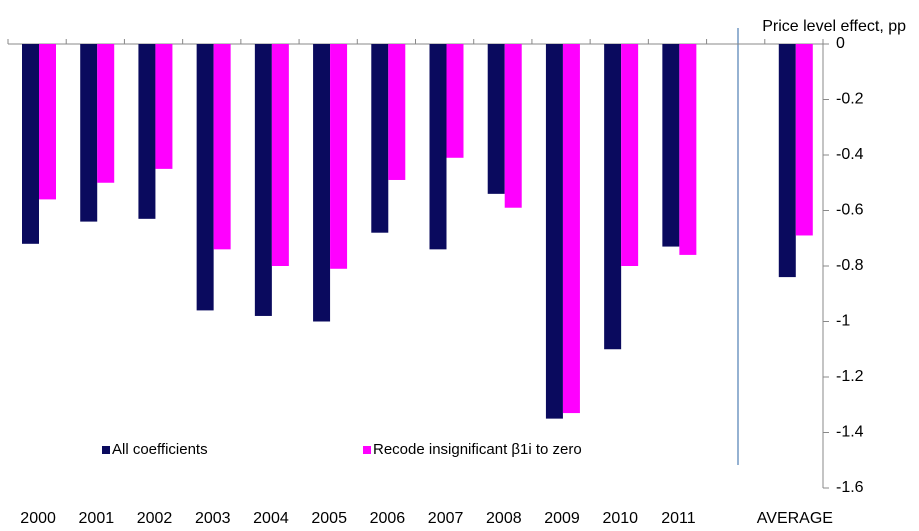  What do you see at coordinates (562, 518) in the screenshot?
I see `x-tick-label: 2009` at bounding box center [562, 518].